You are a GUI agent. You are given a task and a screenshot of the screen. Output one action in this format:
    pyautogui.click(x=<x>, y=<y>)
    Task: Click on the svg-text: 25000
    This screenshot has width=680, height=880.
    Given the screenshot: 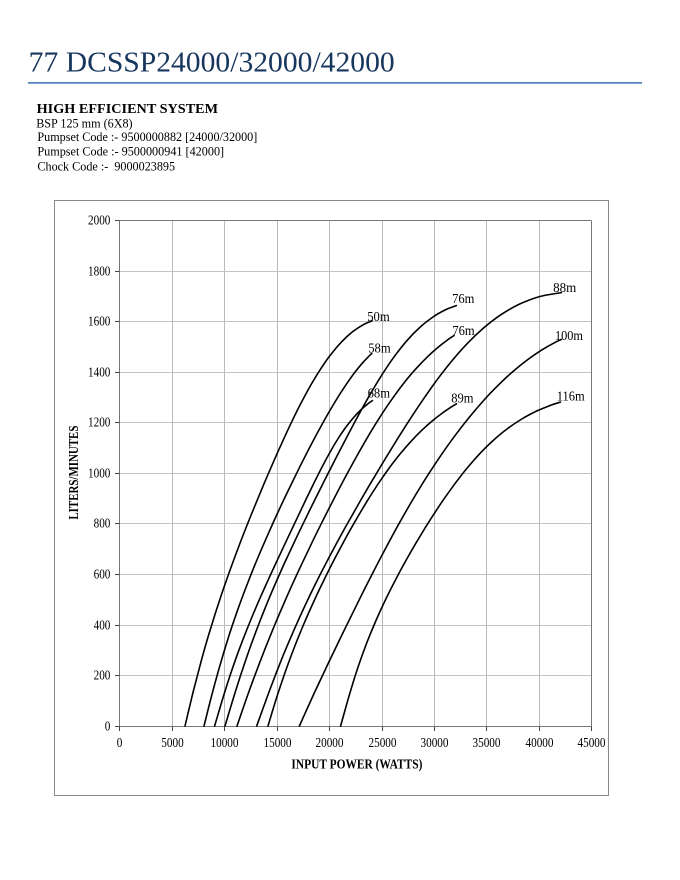 What is the action you would take?
    pyautogui.click(x=383, y=742)
    